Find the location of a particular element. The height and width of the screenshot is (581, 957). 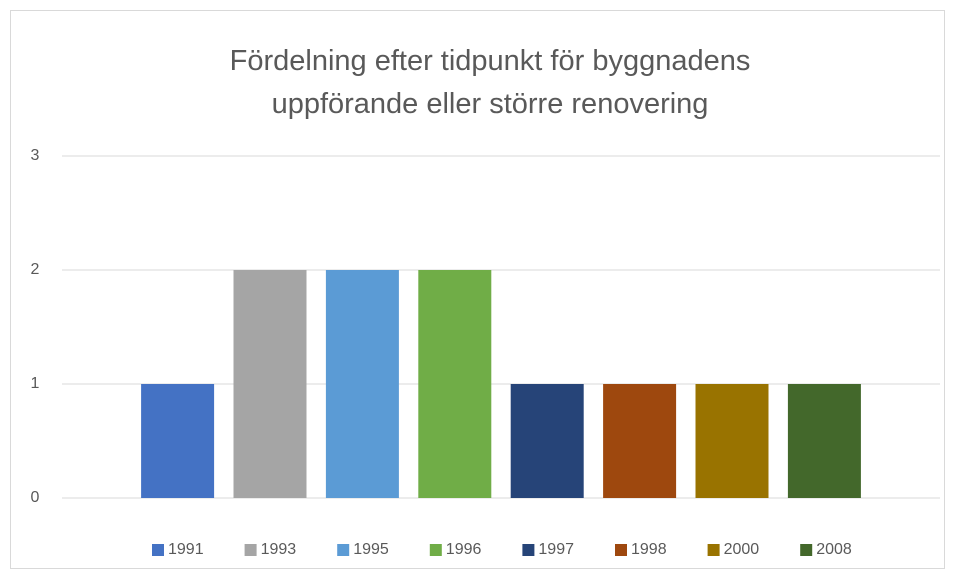

y-tick-label: 1 is located at coordinates (35, 383).